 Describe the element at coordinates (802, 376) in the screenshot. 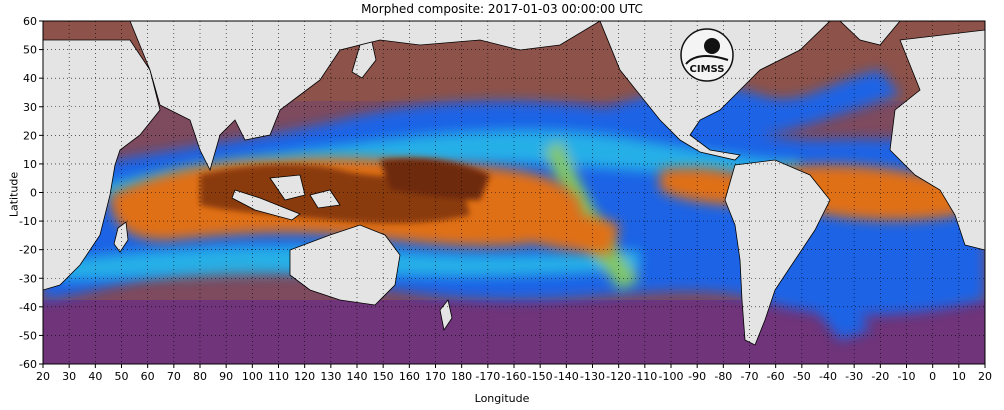

I see `x-tick-label: -50` at that location.